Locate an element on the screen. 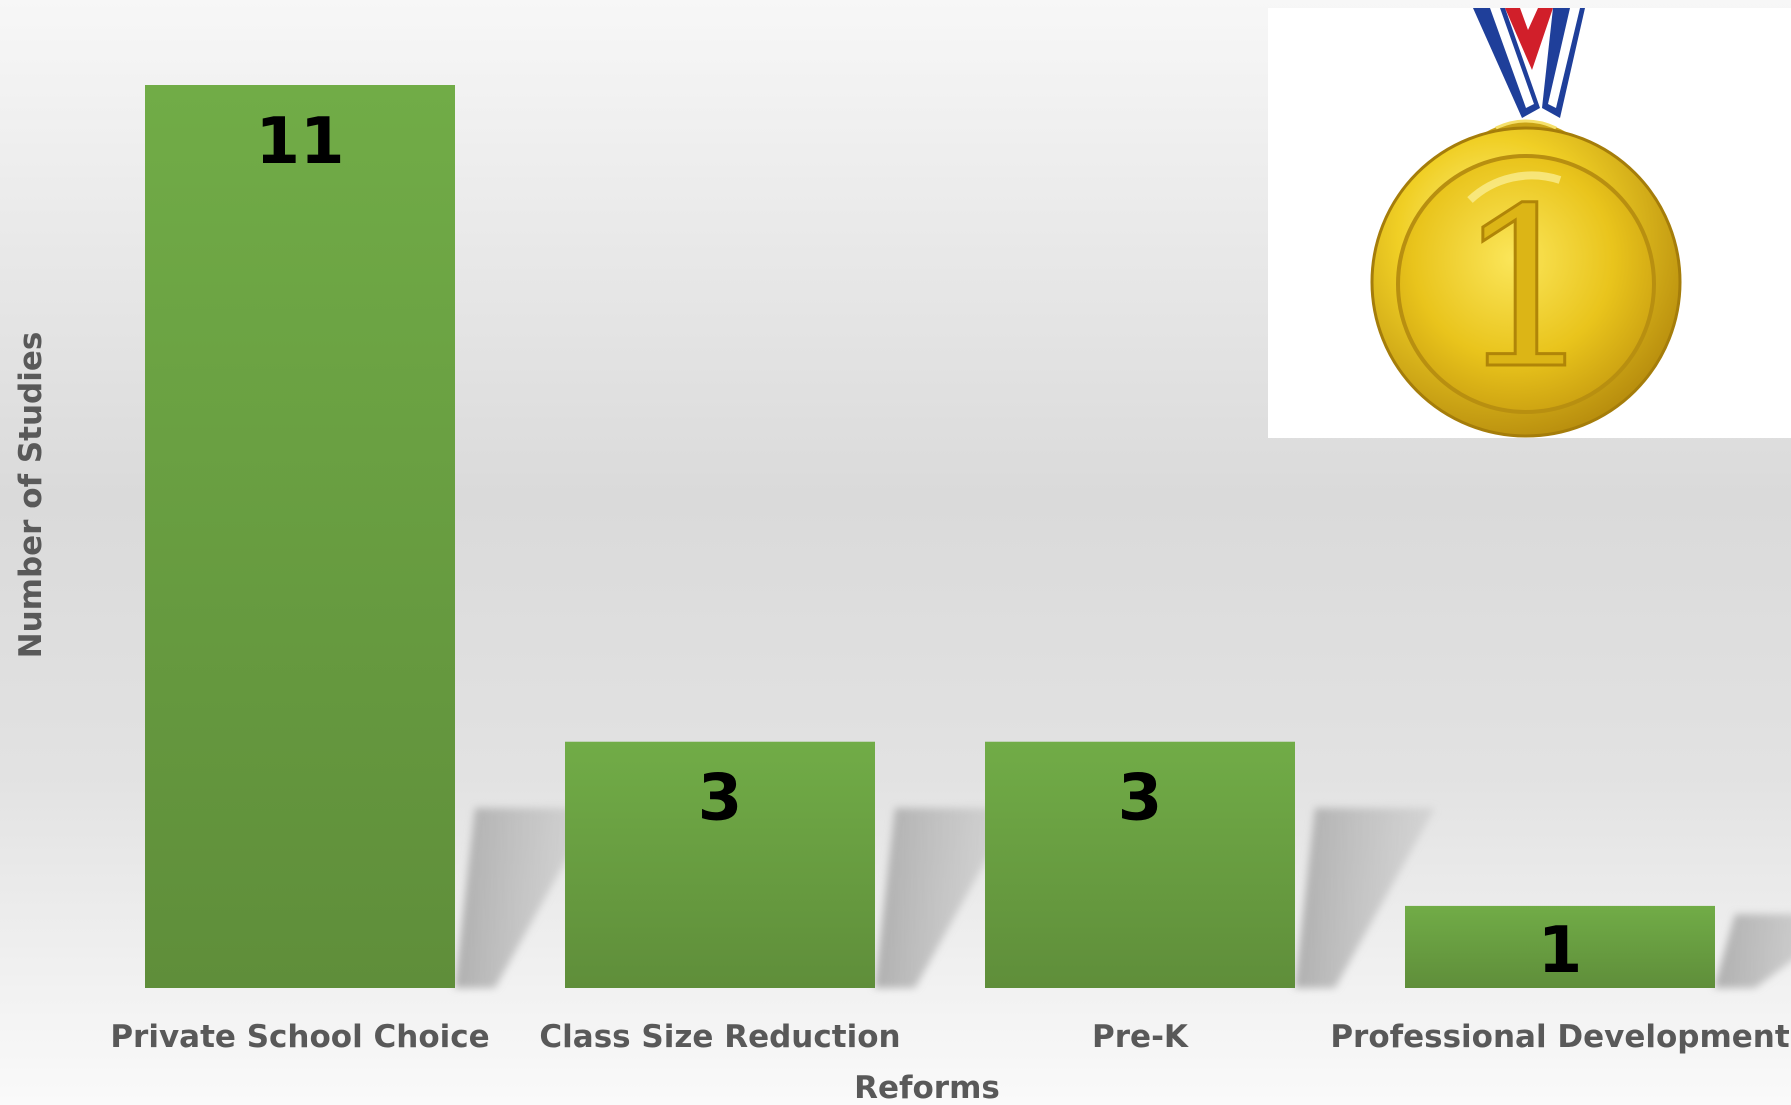 This screenshot has width=1791, height=1105. category-label-class-size-reduction: Class Size Reduction is located at coordinates (719, 1037).